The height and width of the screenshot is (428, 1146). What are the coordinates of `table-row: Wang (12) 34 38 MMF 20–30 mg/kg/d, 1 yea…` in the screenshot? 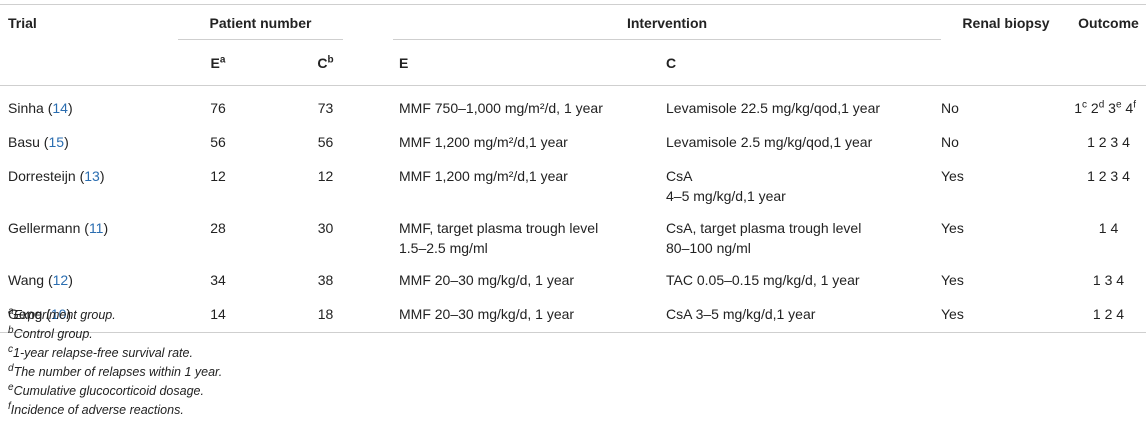 It's located at (573, 277).